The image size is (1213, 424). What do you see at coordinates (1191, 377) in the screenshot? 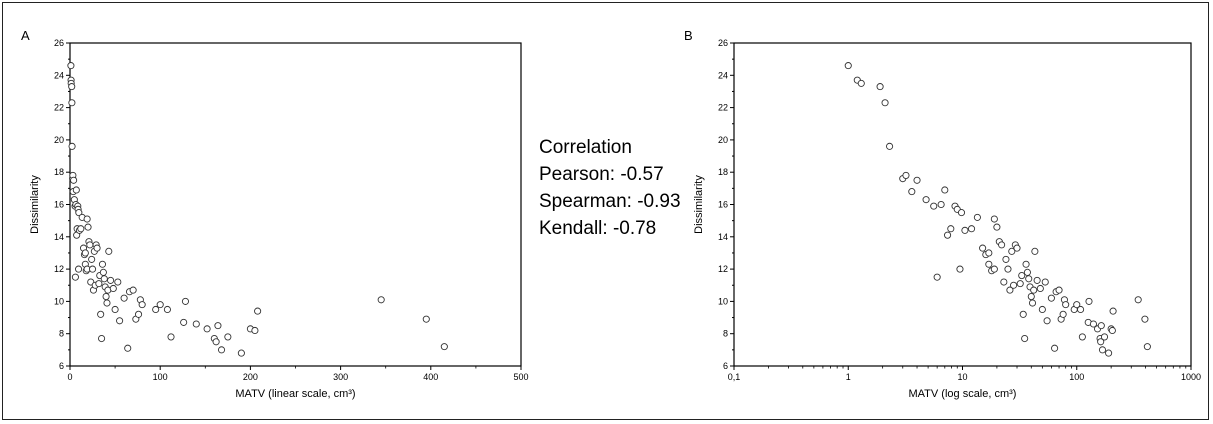
I see `x-tick-label: 1000` at bounding box center [1191, 377].